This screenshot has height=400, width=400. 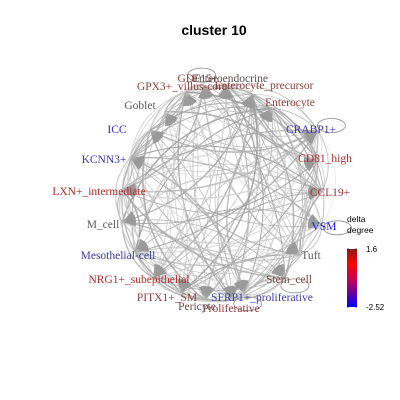 I want to click on node-label-cd81: CD81_high, so click(x=325, y=159).